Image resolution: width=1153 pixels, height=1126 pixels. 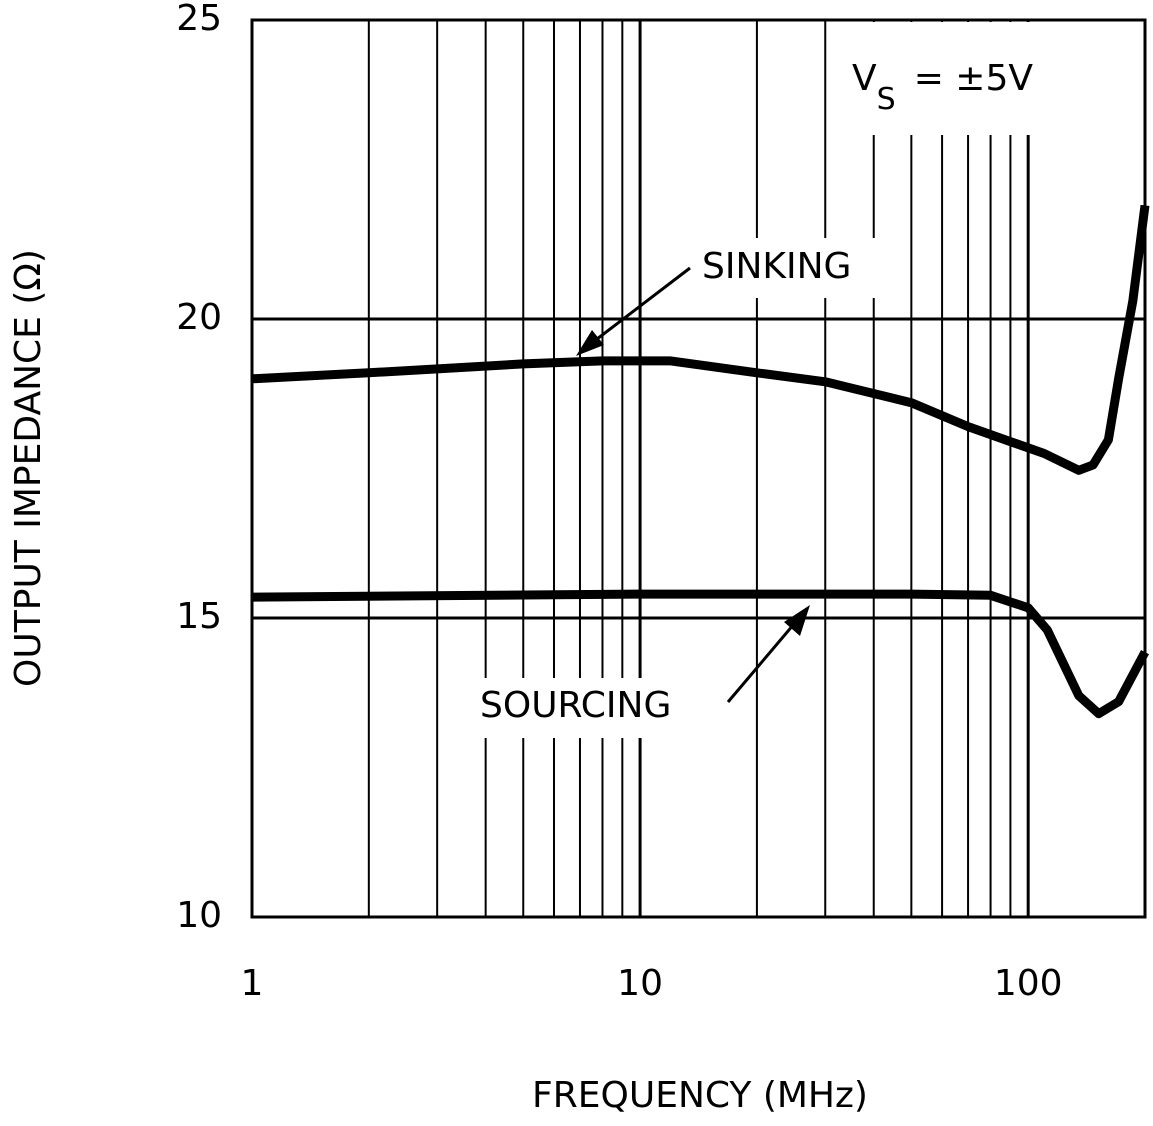 What do you see at coordinates (886, 99) in the screenshot?
I see `annotation-subscript: S` at bounding box center [886, 99].